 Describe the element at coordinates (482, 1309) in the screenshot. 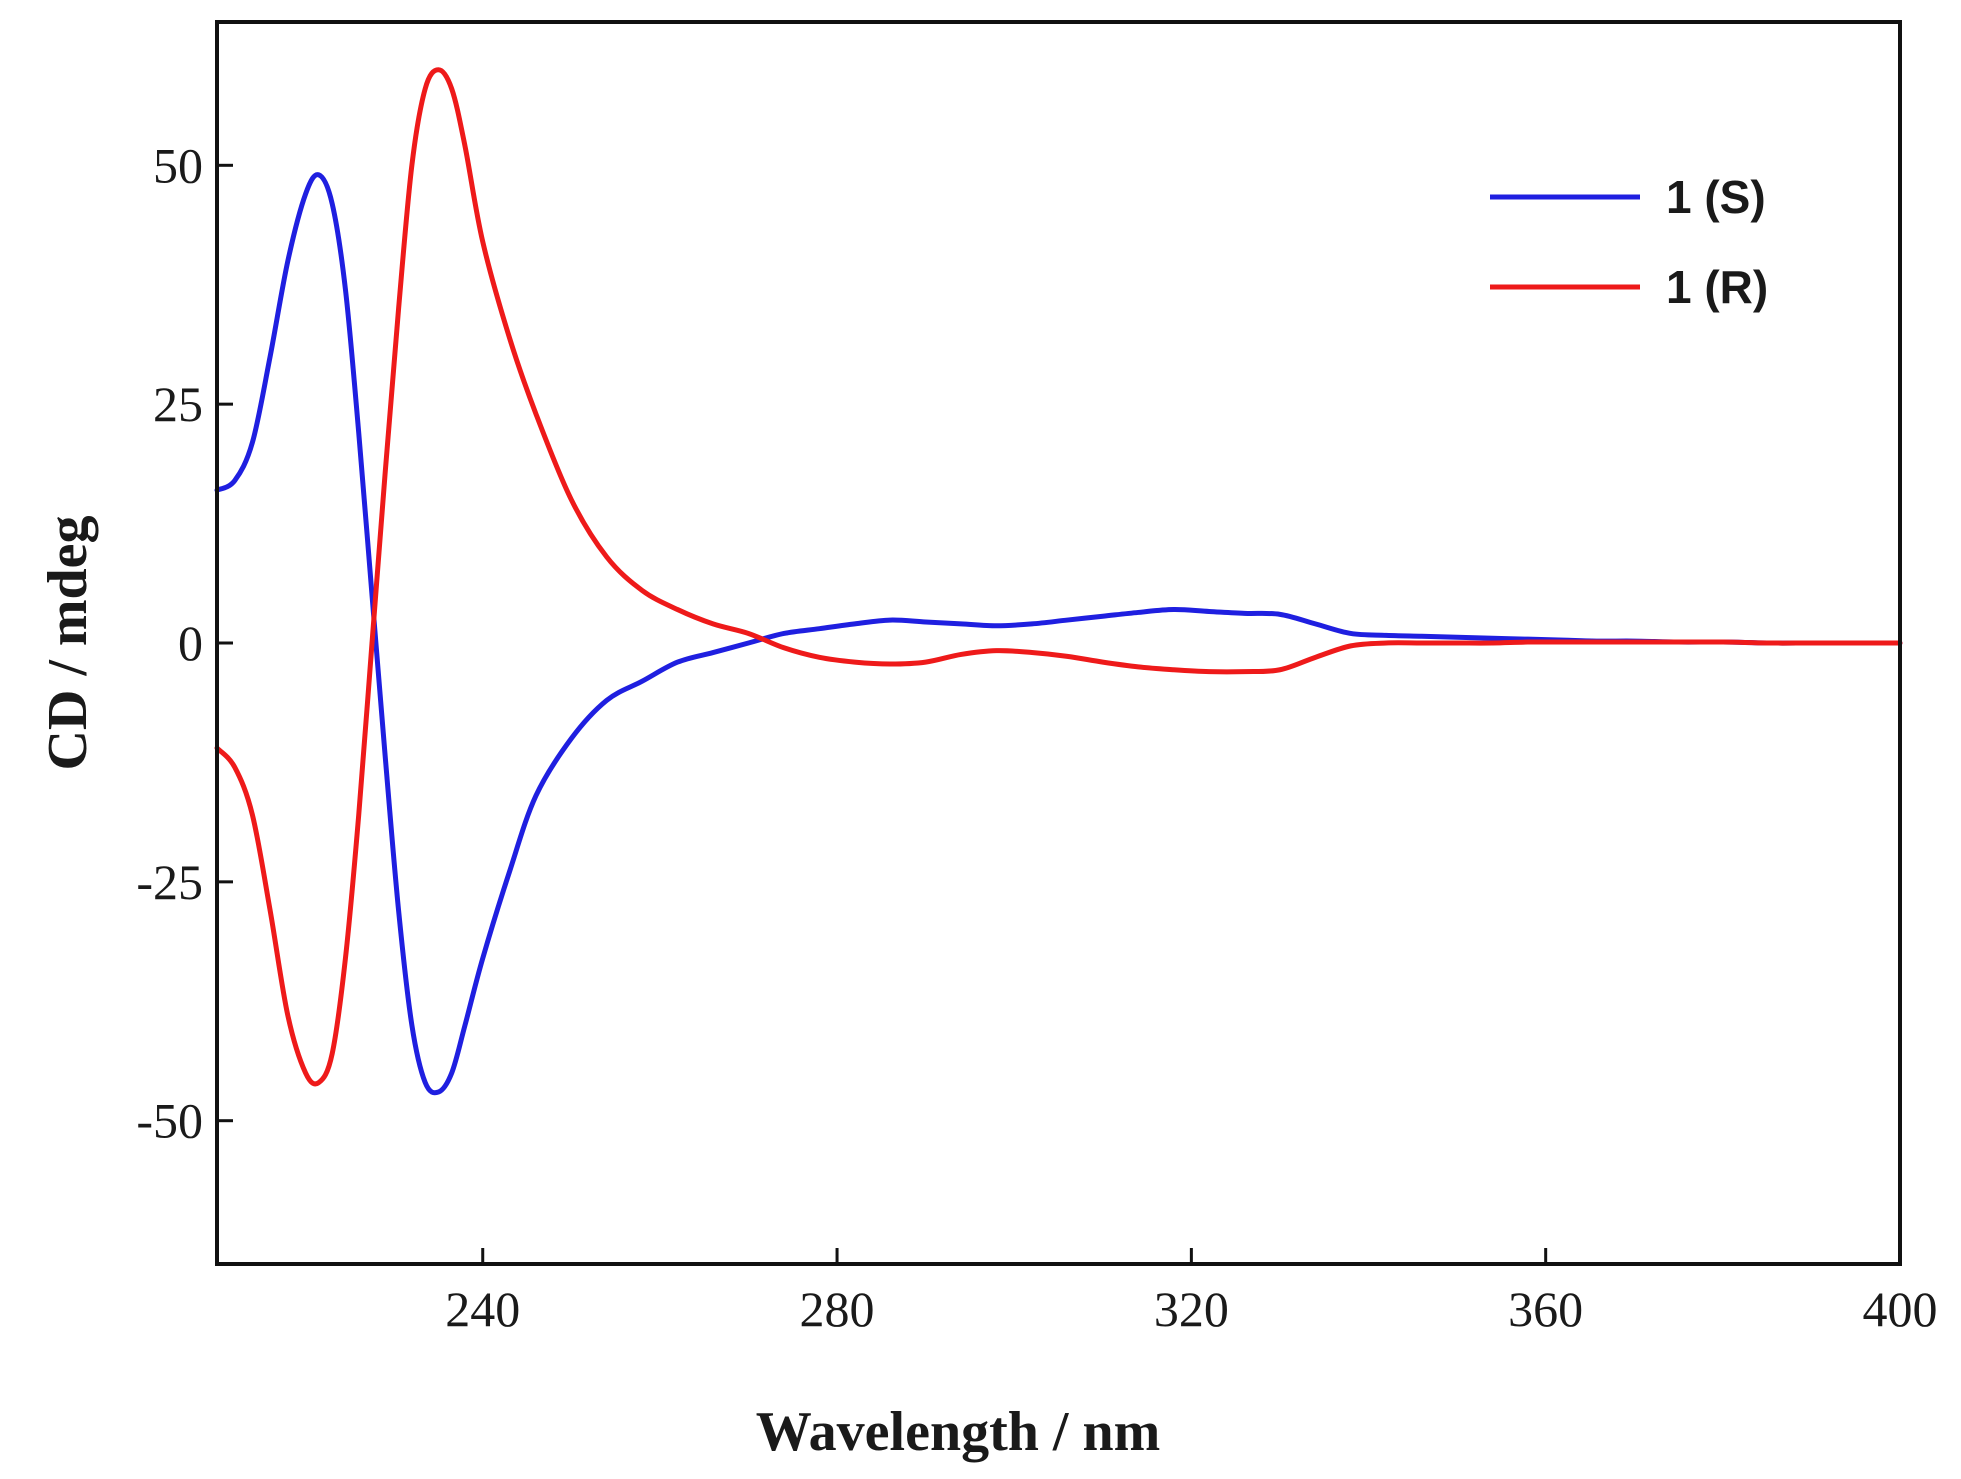

I see `x-tick-label: 240` at that location.